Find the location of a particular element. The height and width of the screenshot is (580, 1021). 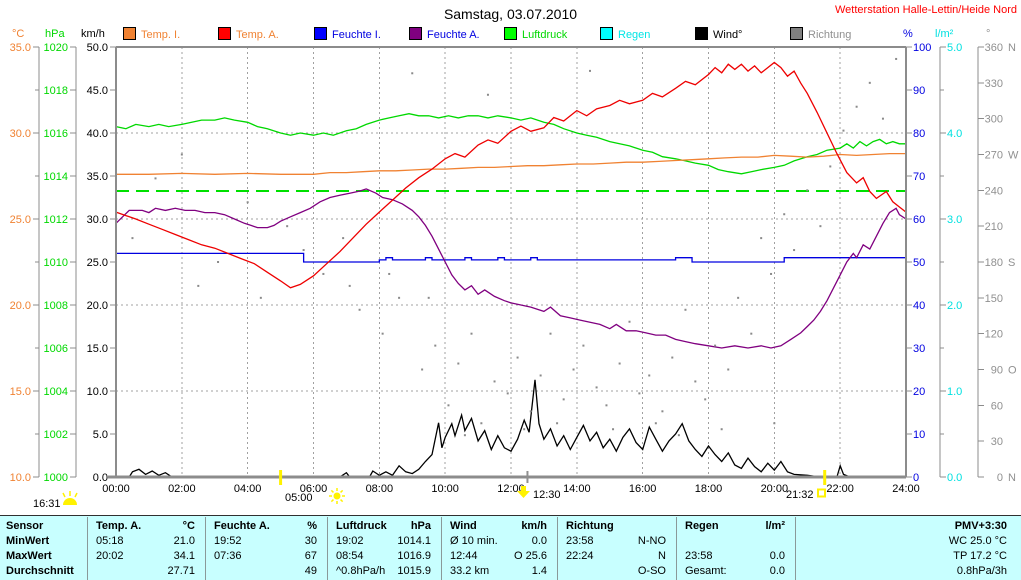

table-col-unit: °C is located at coordinates (188, 526).